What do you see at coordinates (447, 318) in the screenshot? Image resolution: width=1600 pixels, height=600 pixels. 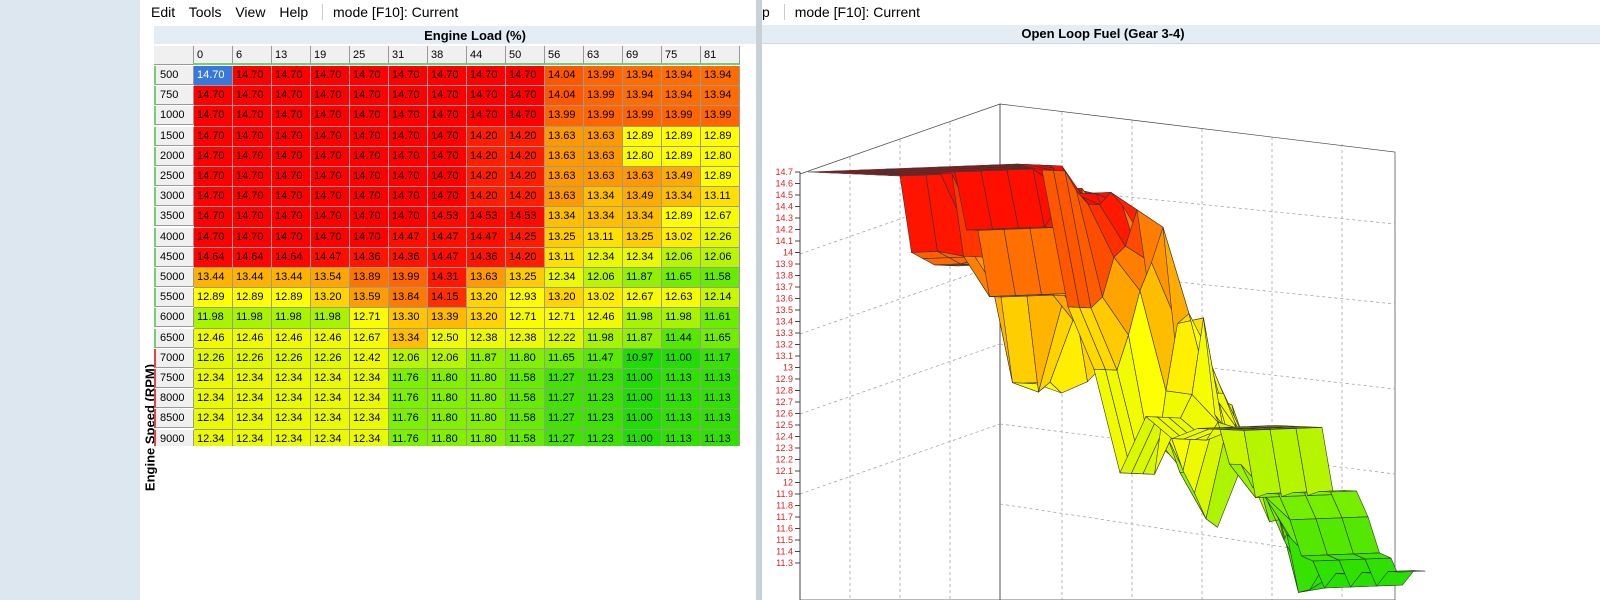 I see `table-cell: 13.39` at bounding box center [447, 318].